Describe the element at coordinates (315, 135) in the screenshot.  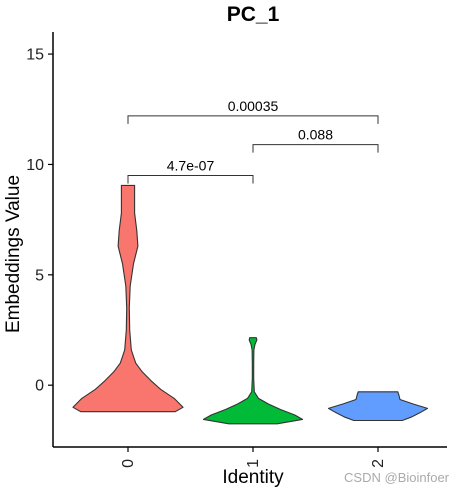
I see `pvalue-label-1-2: 0.088` at that location.